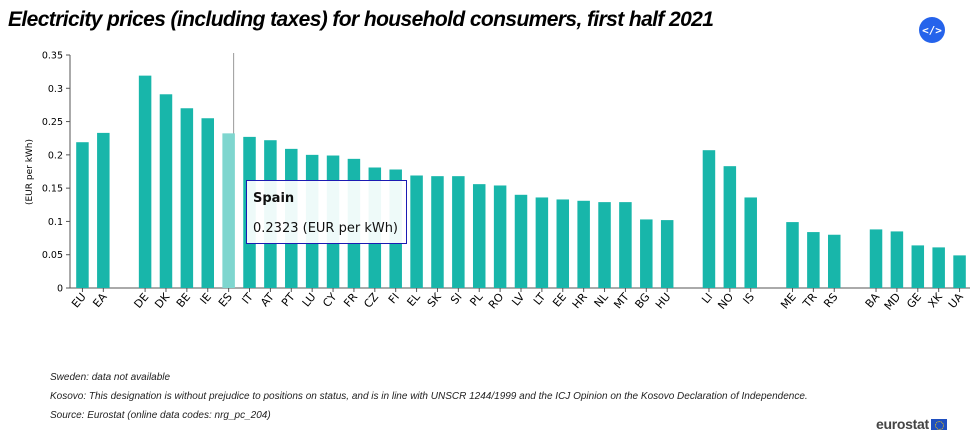 Image resolution: width=977 pixels, height=441 pixels. I want to click on x-tick-label: BE, so click(183, 300).